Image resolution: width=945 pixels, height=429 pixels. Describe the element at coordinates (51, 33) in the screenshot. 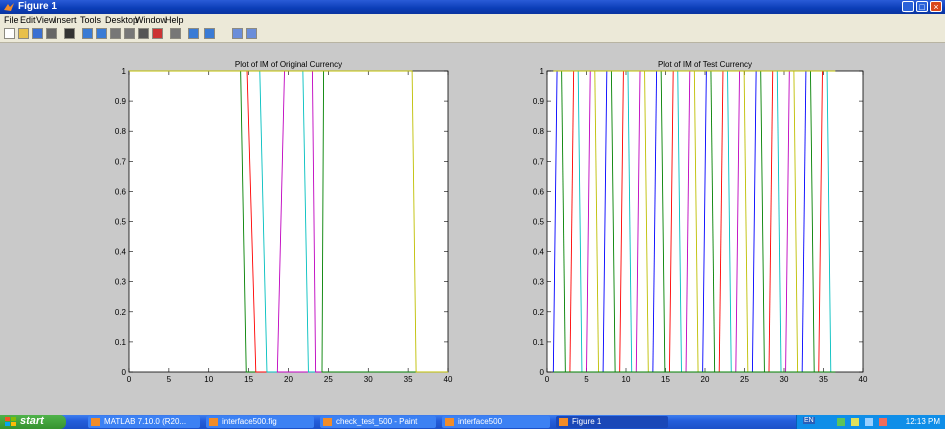

I see `print-icon` at that location.